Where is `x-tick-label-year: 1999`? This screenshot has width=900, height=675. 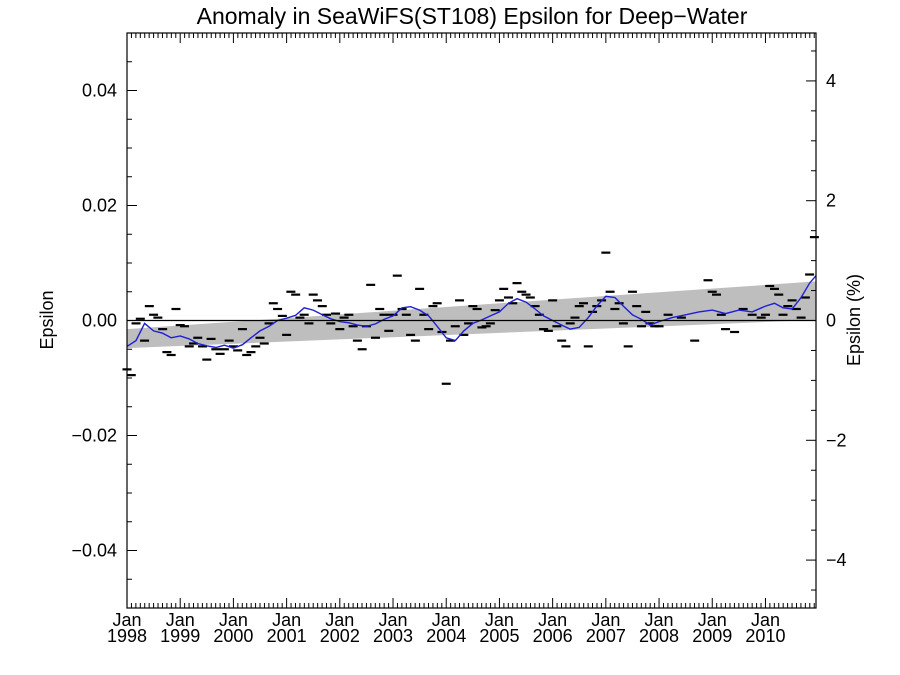 x-tick-label-year: 1999 is located at coordinates (180, 636).